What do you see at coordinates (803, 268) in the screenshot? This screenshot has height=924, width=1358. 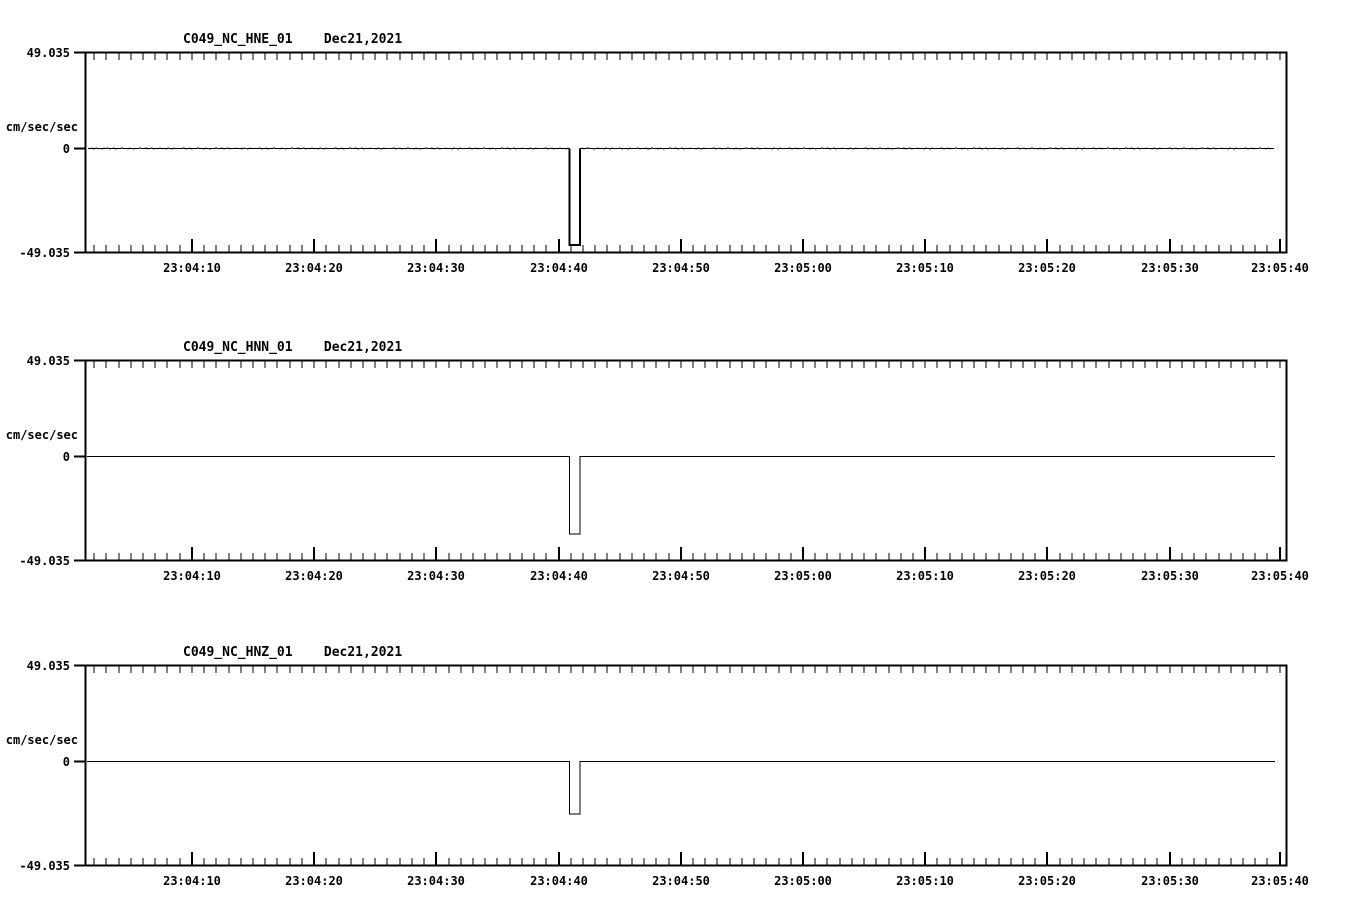 I see `x-tick-label-hne-5: 23:05:00` at bounding box center [803, 268].